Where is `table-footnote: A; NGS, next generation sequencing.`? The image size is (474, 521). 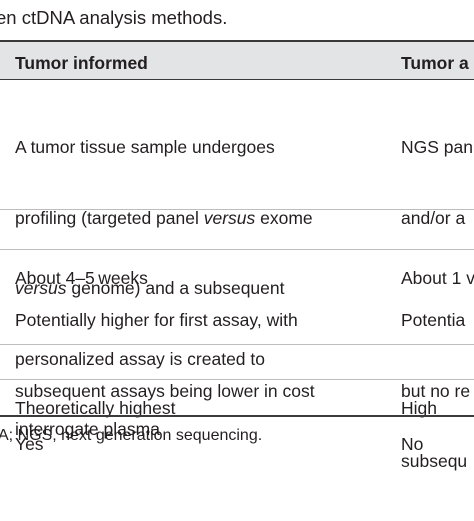 table-footnote: A; NGS, next generation sequencing. is located at coordinates (131, 435).